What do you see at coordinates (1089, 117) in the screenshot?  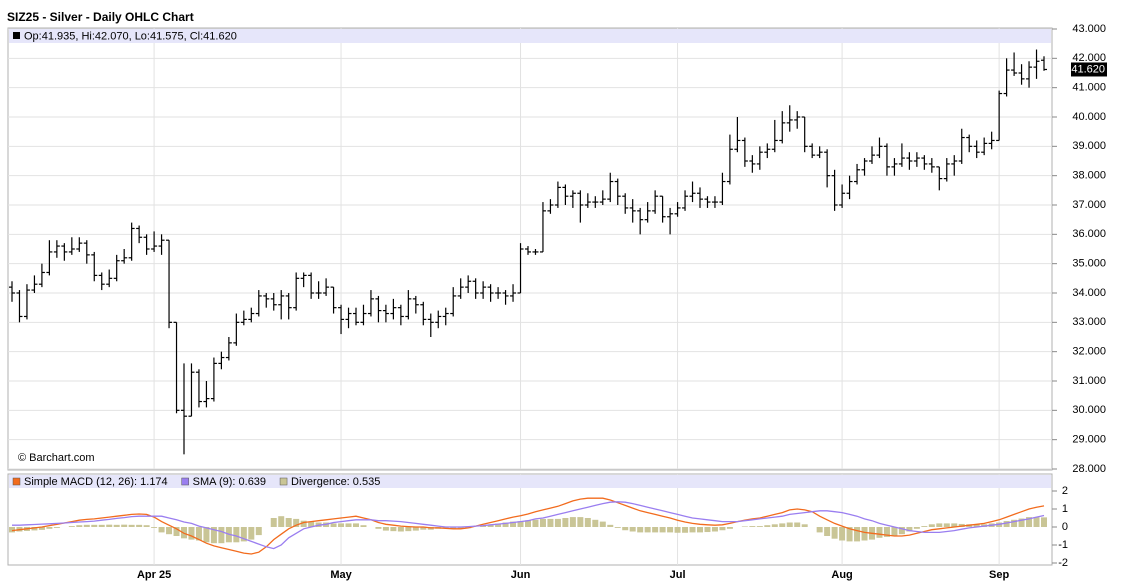 I see `y-tick-label: 40.000` at bounding box center [1089, 117].